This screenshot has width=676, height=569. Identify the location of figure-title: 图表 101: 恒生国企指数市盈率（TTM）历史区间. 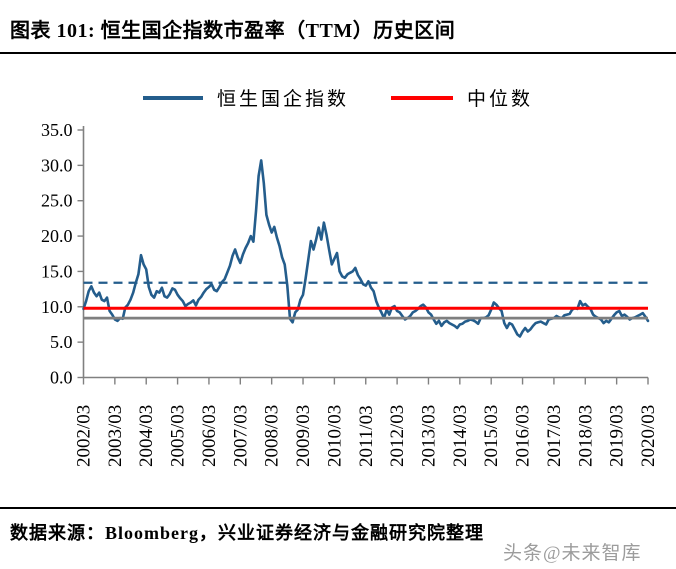
(233, 31).